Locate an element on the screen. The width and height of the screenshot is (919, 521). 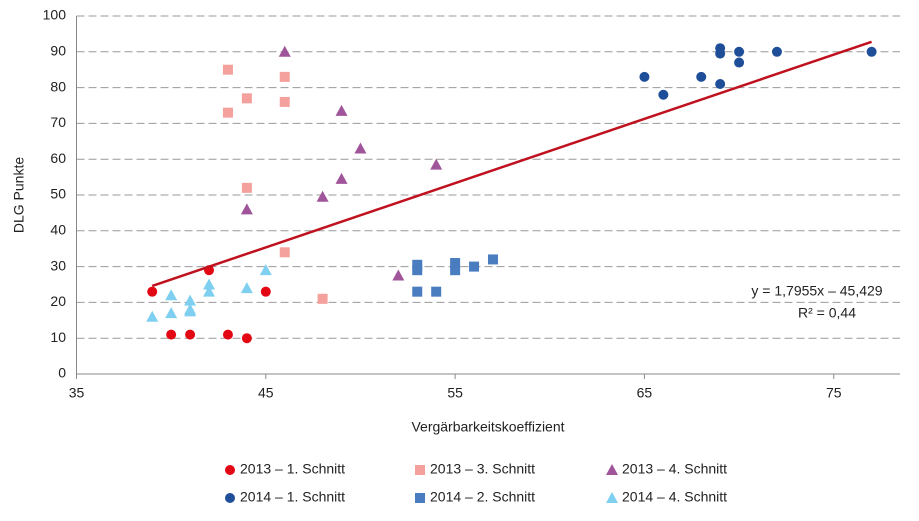
y-tick-label: 30 is located at coordinates (58, 265).